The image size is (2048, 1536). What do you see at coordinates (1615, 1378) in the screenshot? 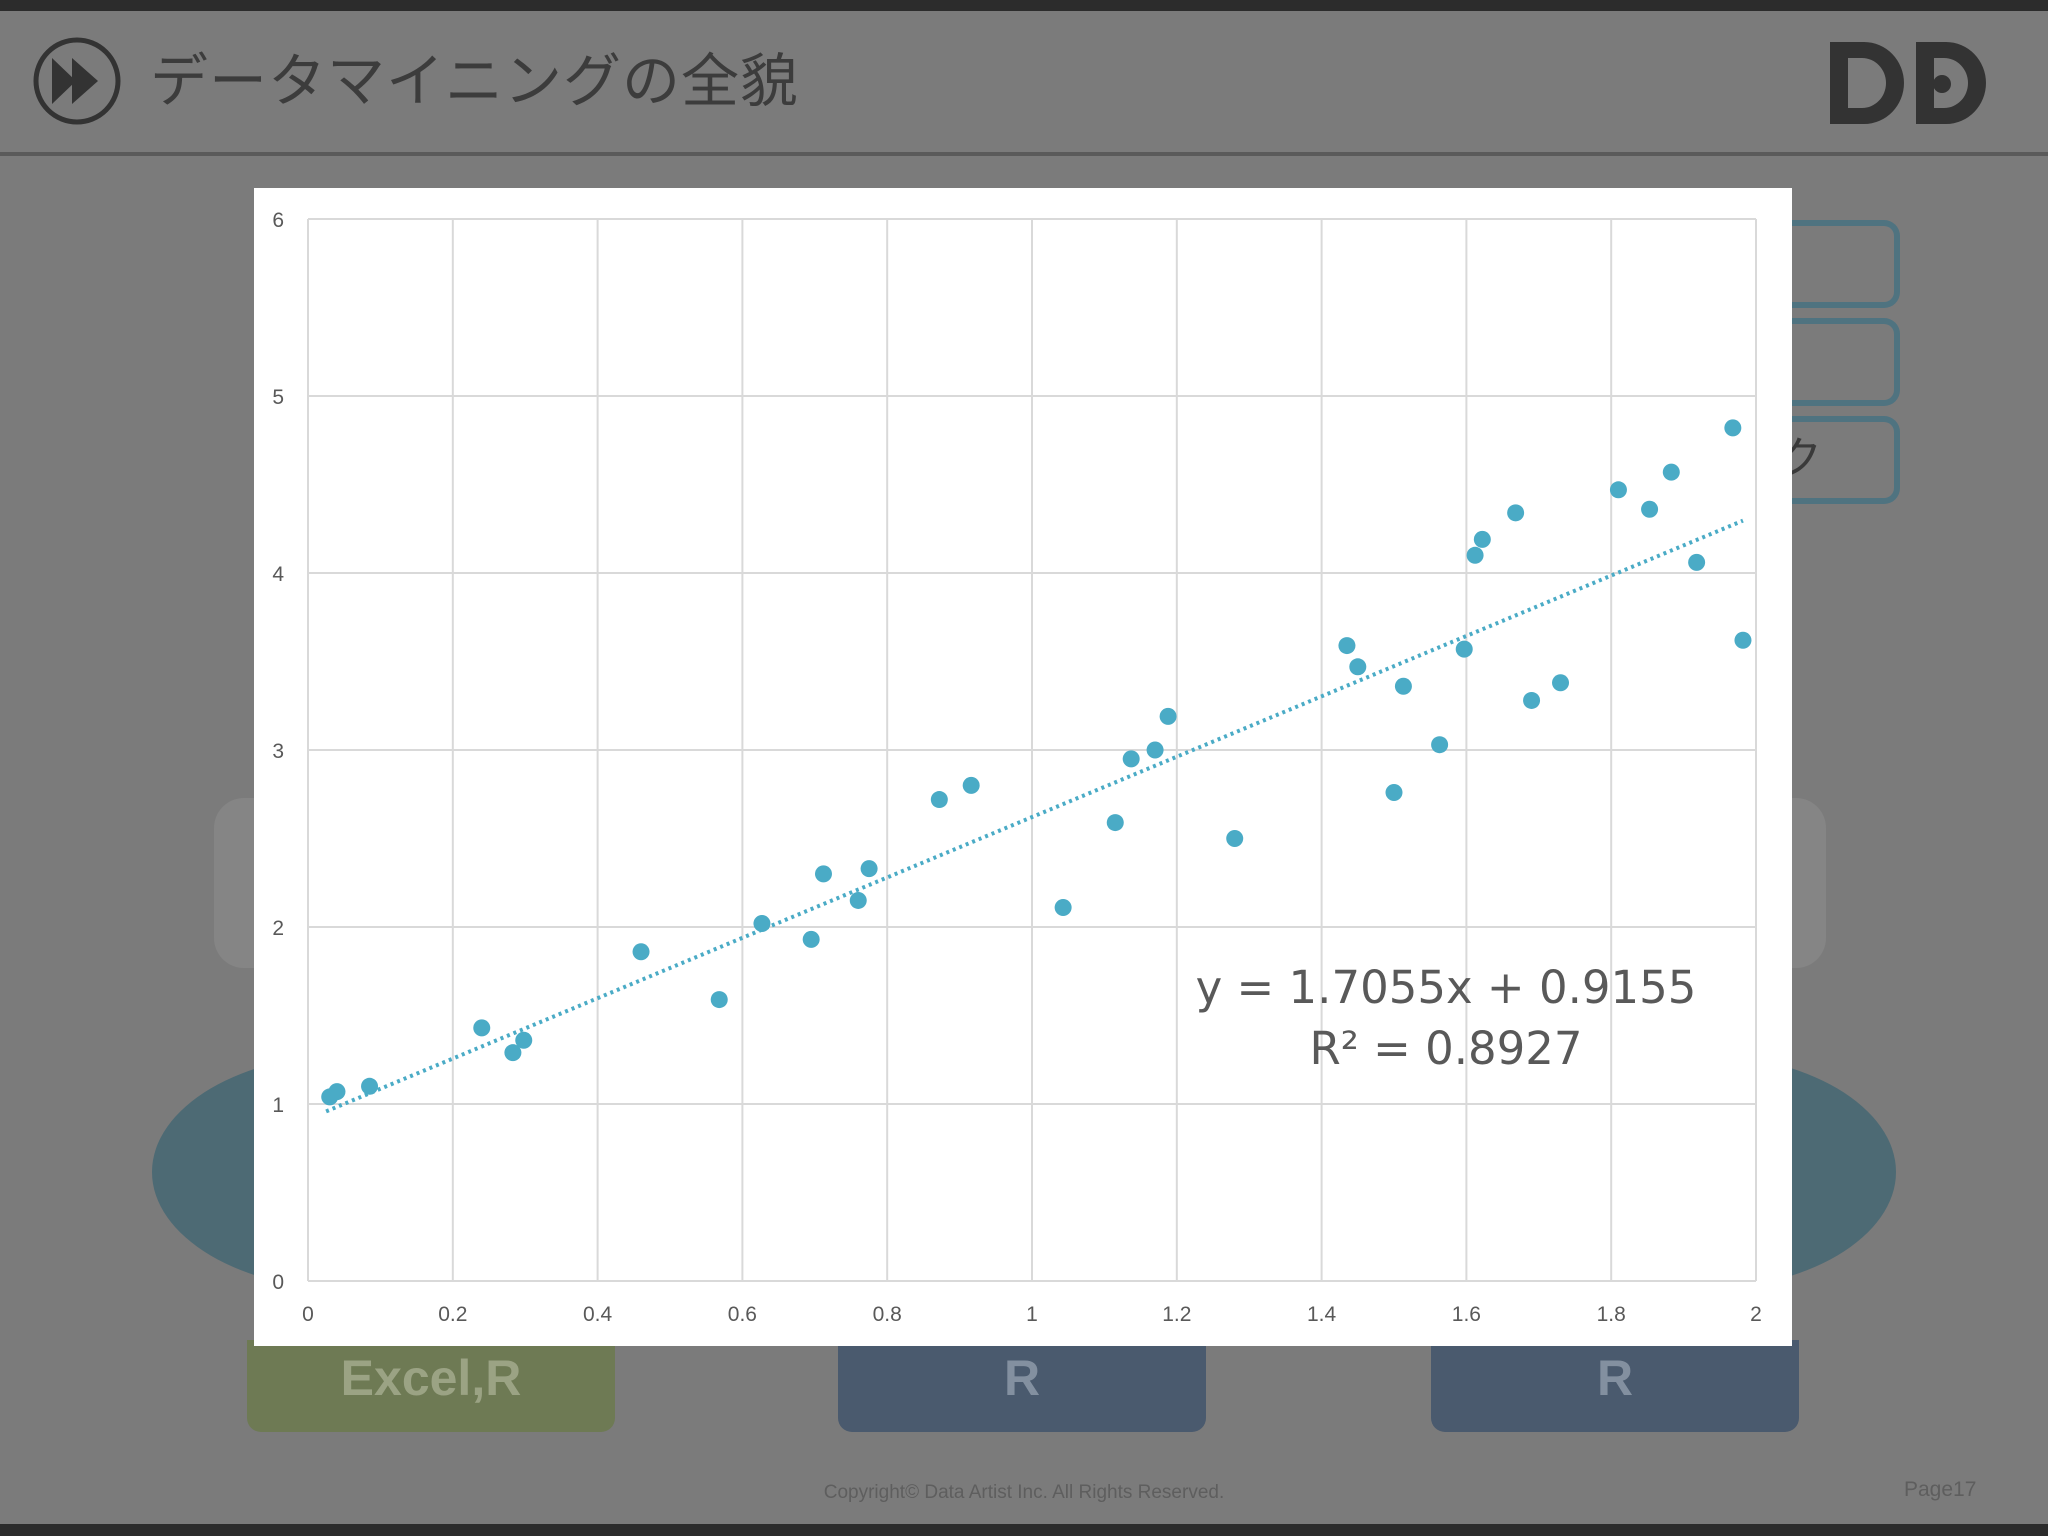
I see `label-r-2-text: R` at bounding box center [1615, 1378].